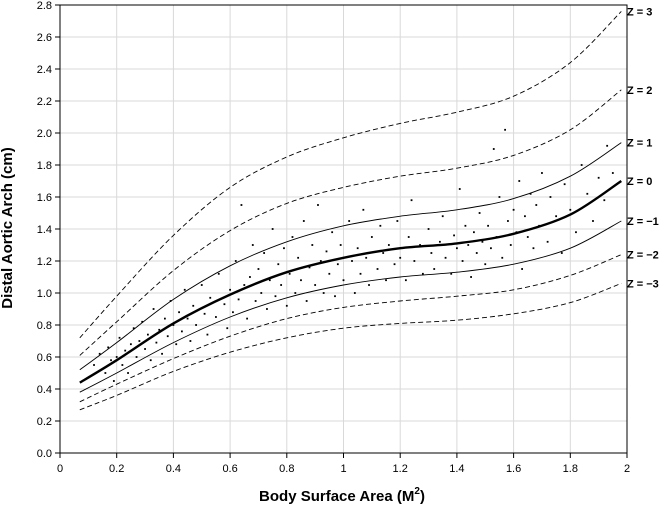  I want to click on x-tick-label: 0.6, so click(229, 469).